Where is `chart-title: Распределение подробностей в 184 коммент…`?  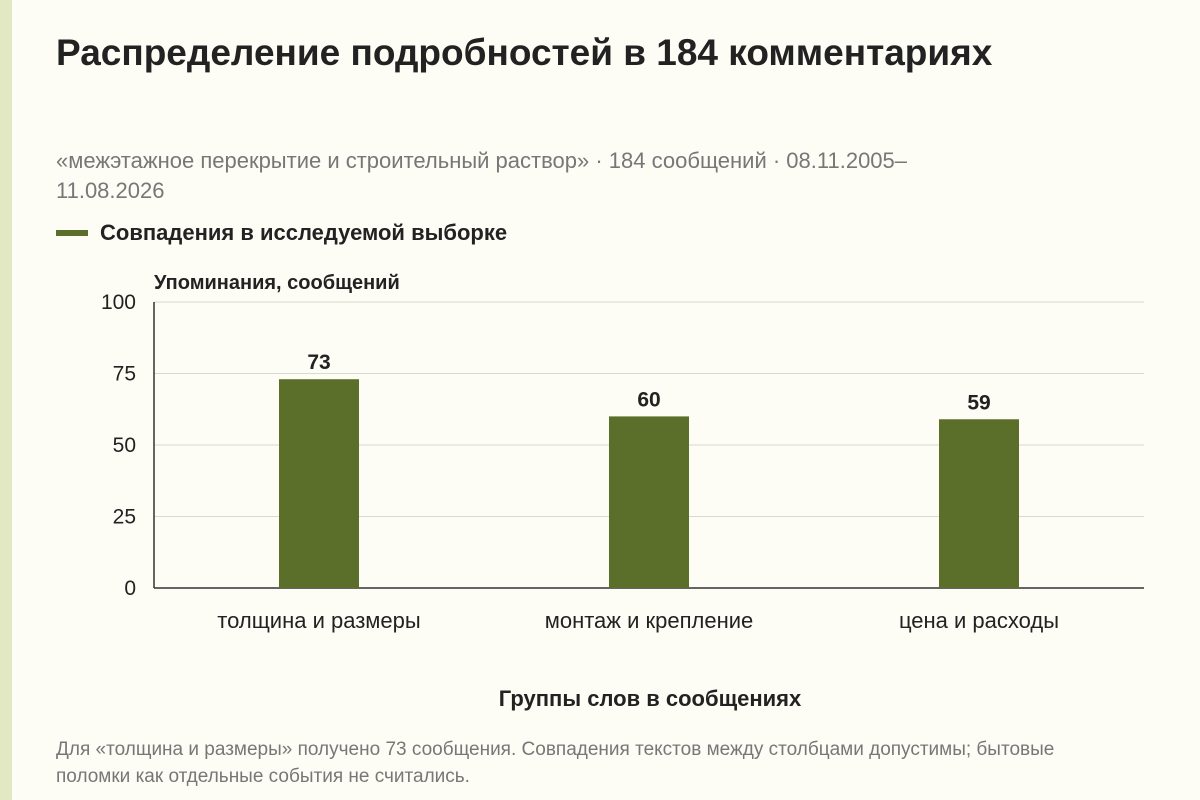
chart-title: Распределение подробностей в 184 коммент… is located at coordinates (524, 52).